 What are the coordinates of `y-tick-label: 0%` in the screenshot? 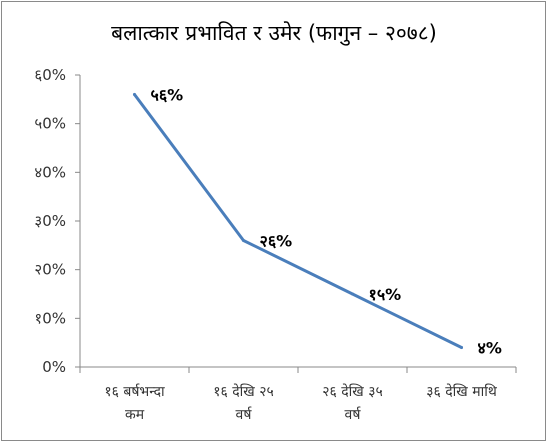 It's located at (54, 367).